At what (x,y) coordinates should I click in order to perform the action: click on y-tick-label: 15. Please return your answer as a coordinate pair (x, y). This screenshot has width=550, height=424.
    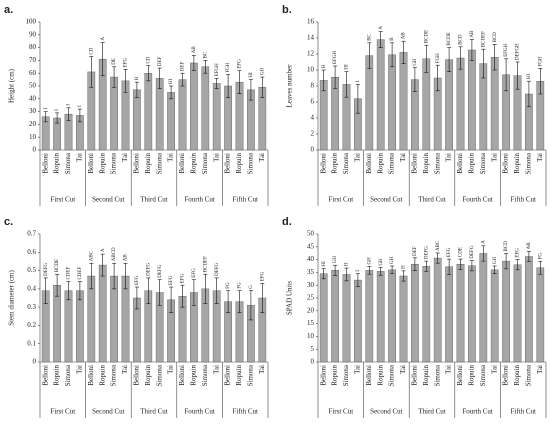
    Looking at the image, I should click on (311, 323).